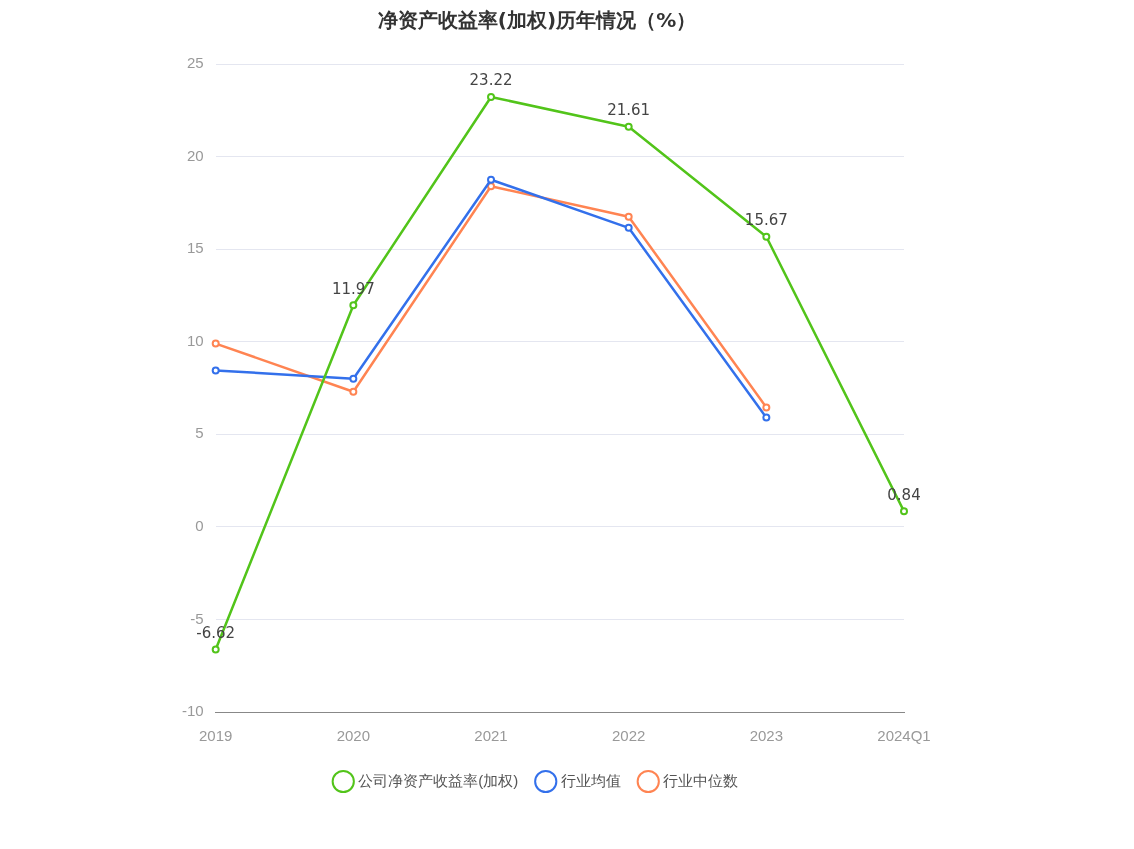  I want to click on x-tick-label: 2019, so click(215, 736).